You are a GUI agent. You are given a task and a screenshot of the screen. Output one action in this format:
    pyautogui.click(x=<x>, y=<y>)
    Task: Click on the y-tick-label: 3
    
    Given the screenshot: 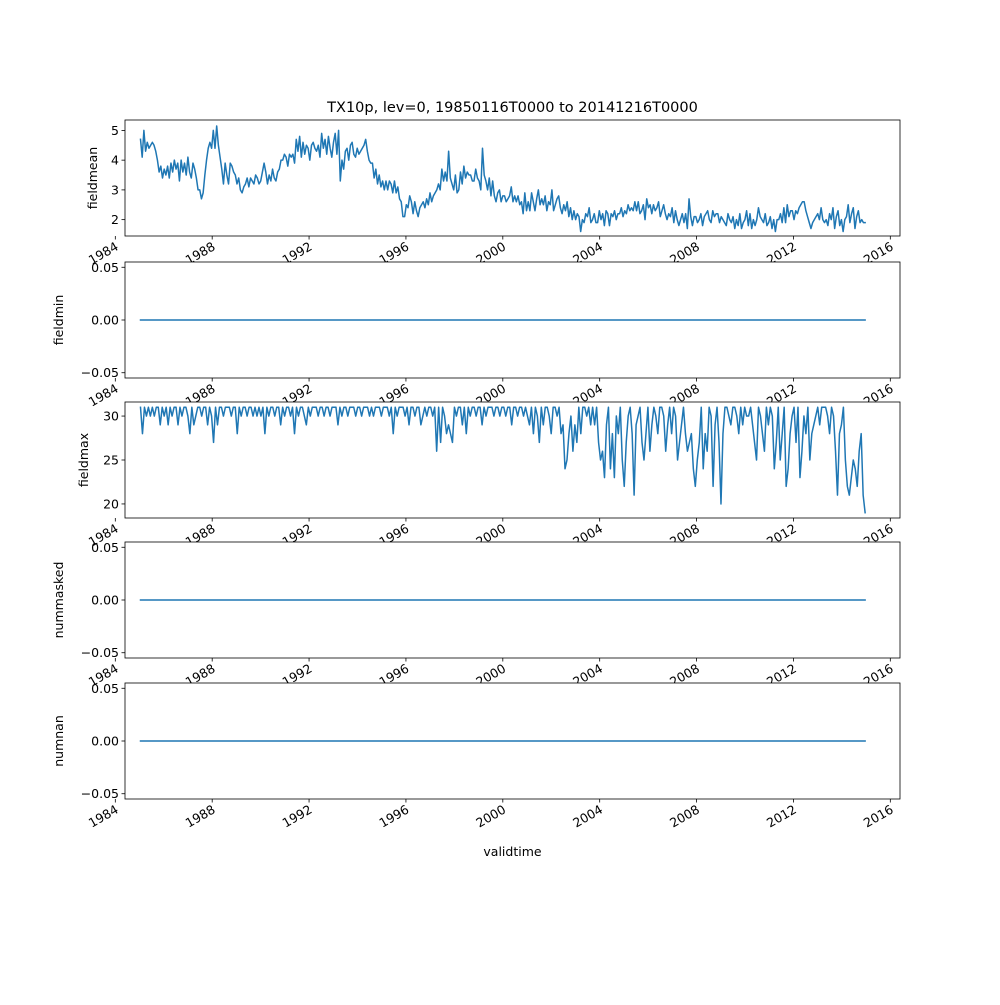 What is the action you would take?
    pyautogui.click(x=115, y=189)
    